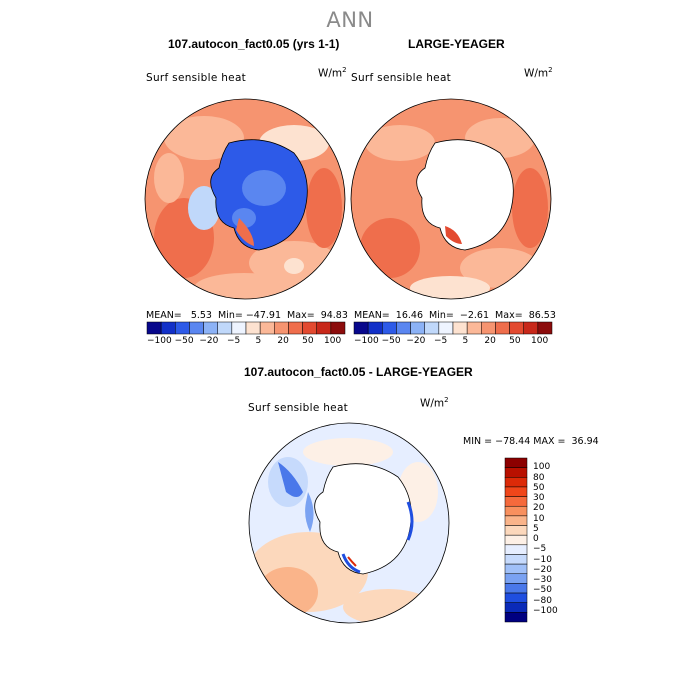  I want to click on panel1-polar-map, so click(245, 199).